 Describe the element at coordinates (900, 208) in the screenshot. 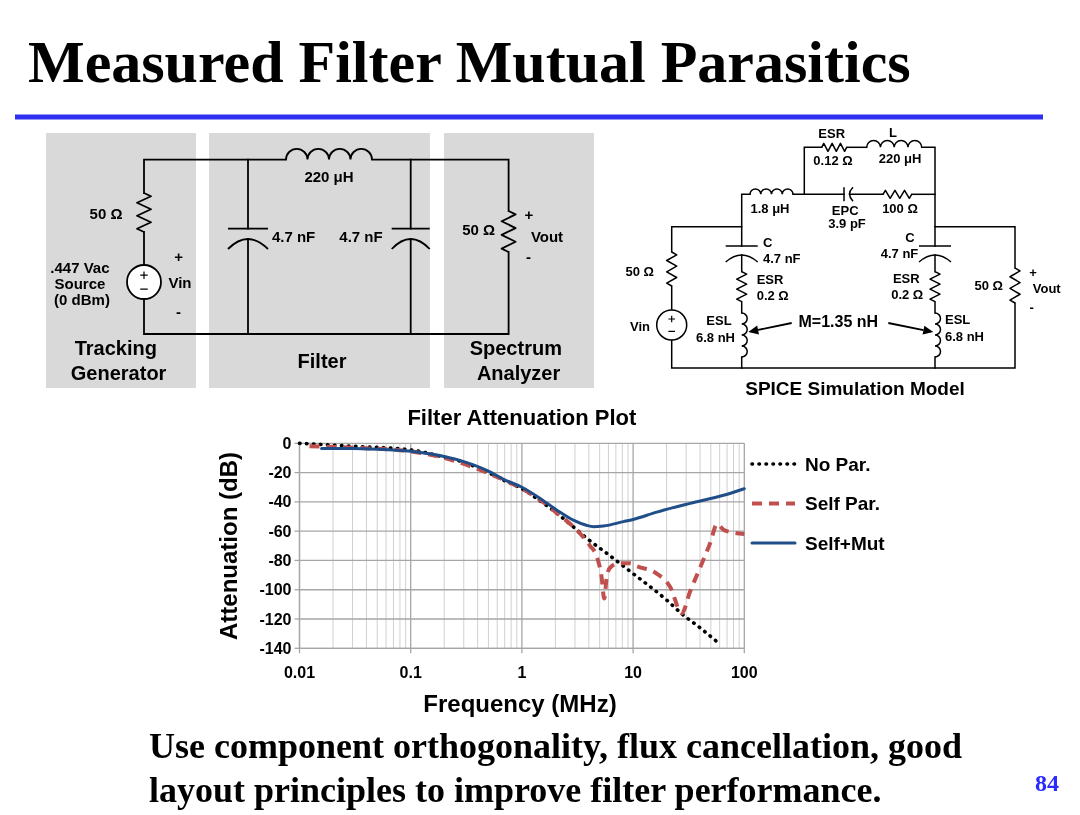

I see `text: 100 Ω` at that location.